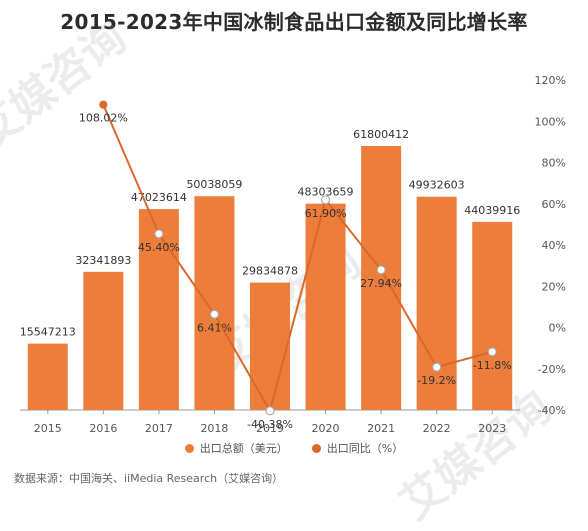 This screenshot has width=588, height=531. I want to click on legend-bar-swatch, so click(189, 448).